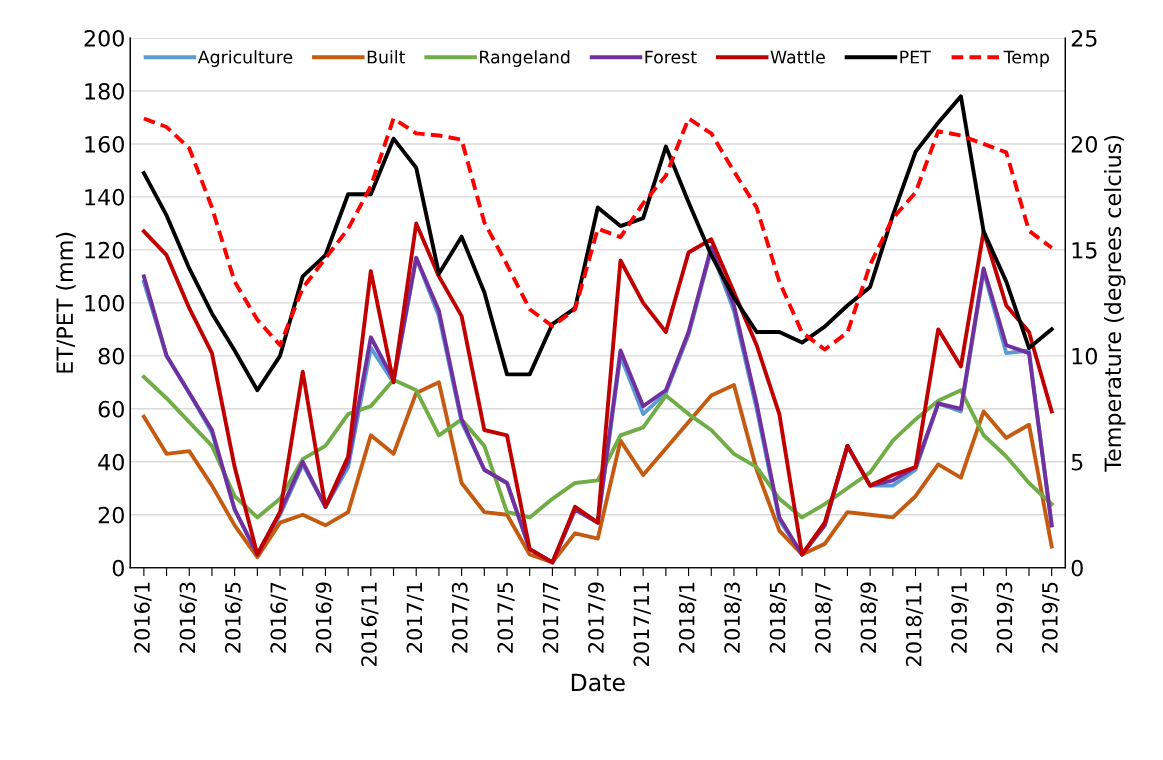 Image resolution: width=1163 pixels, height=760 pixels. I want to click on x-tick-label: 2017/7, so click(551, 617).